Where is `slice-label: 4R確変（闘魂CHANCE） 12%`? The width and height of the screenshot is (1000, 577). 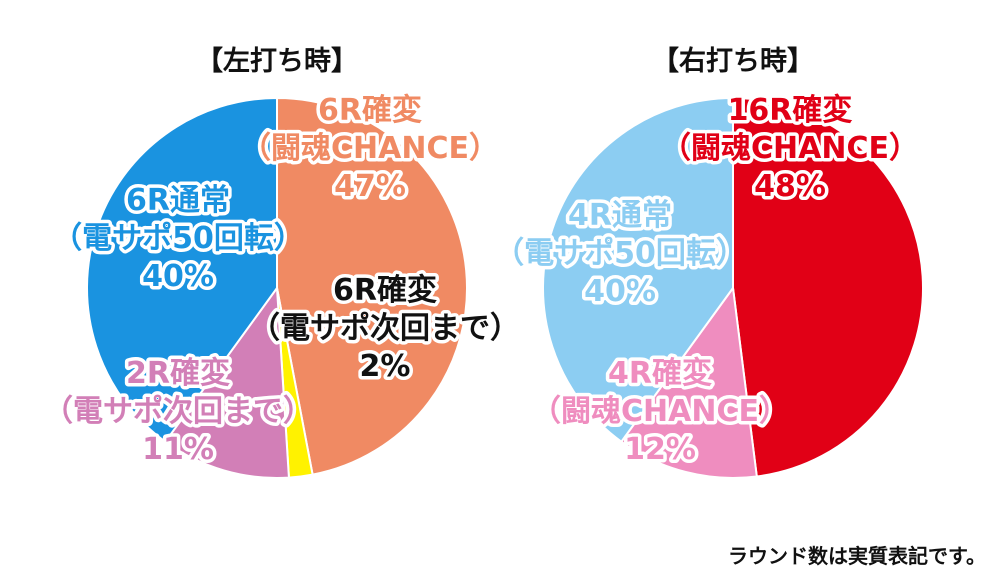
slice-label: 4R確変（闘魂CHANCE） 12% is located at coordinates (660, 411).